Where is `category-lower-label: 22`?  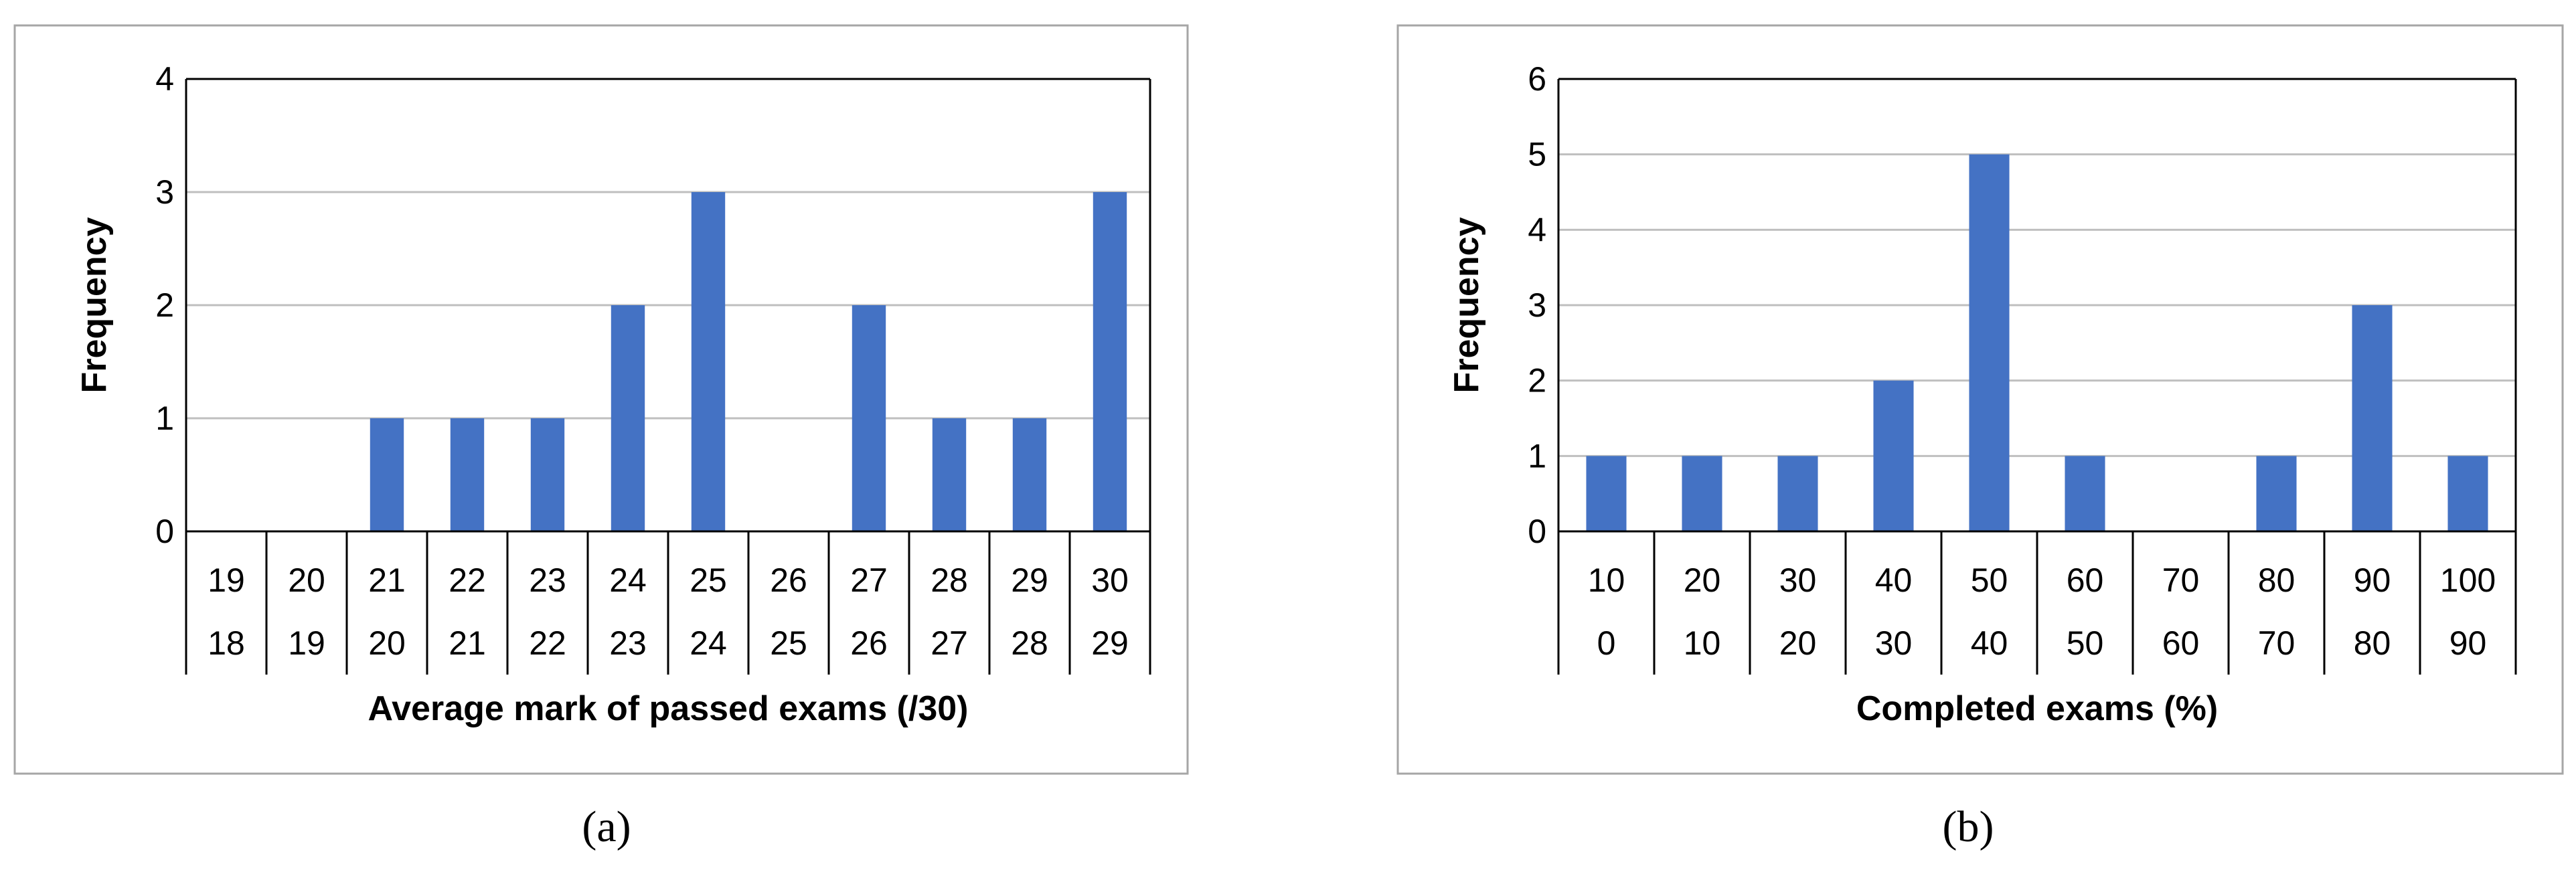 category-lower-label: 22 is located at coordinates (547, 643).